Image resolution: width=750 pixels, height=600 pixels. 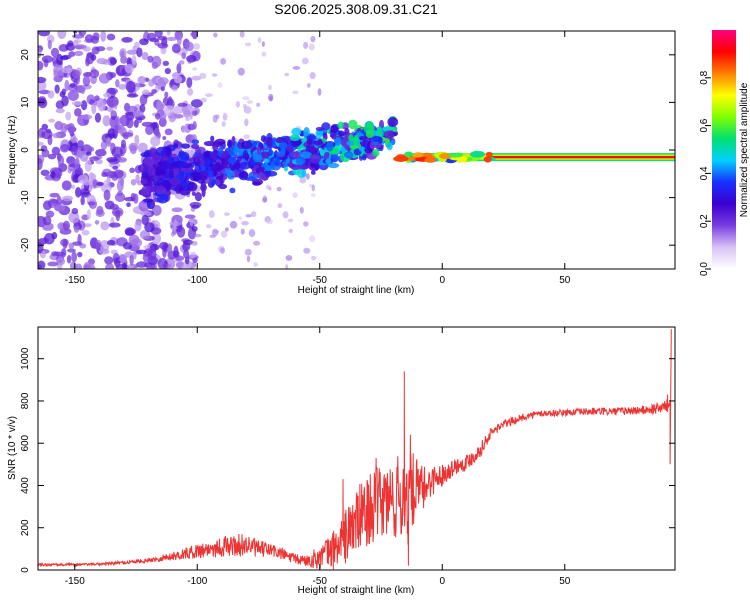 I want to click on snr-y-tick-label: 1000, so click(x=25, y=358).